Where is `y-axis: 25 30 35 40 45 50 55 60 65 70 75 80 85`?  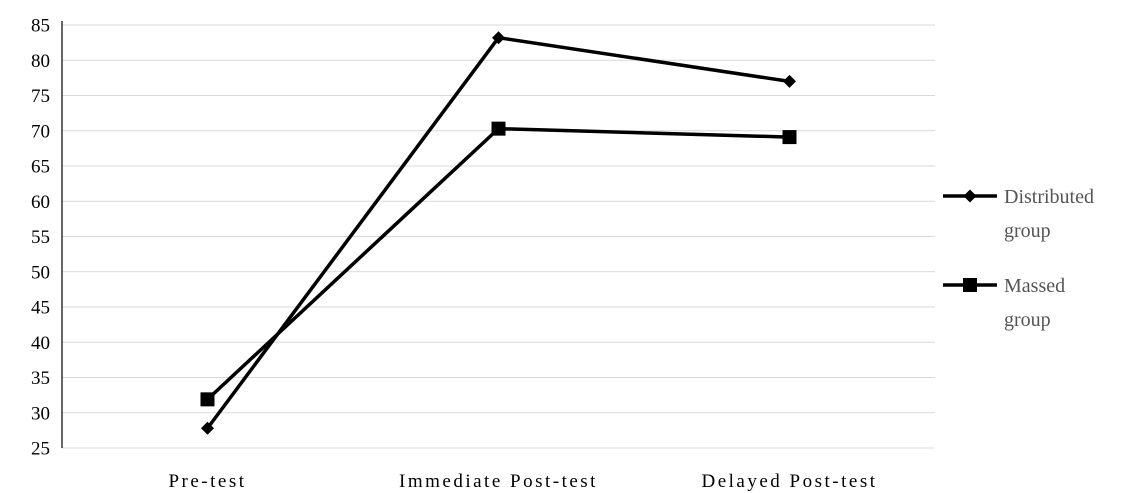 y-axis: 25 30 35 40 45 50 55 60 65 70 75 80 85 is located at coordinates (47, 238).